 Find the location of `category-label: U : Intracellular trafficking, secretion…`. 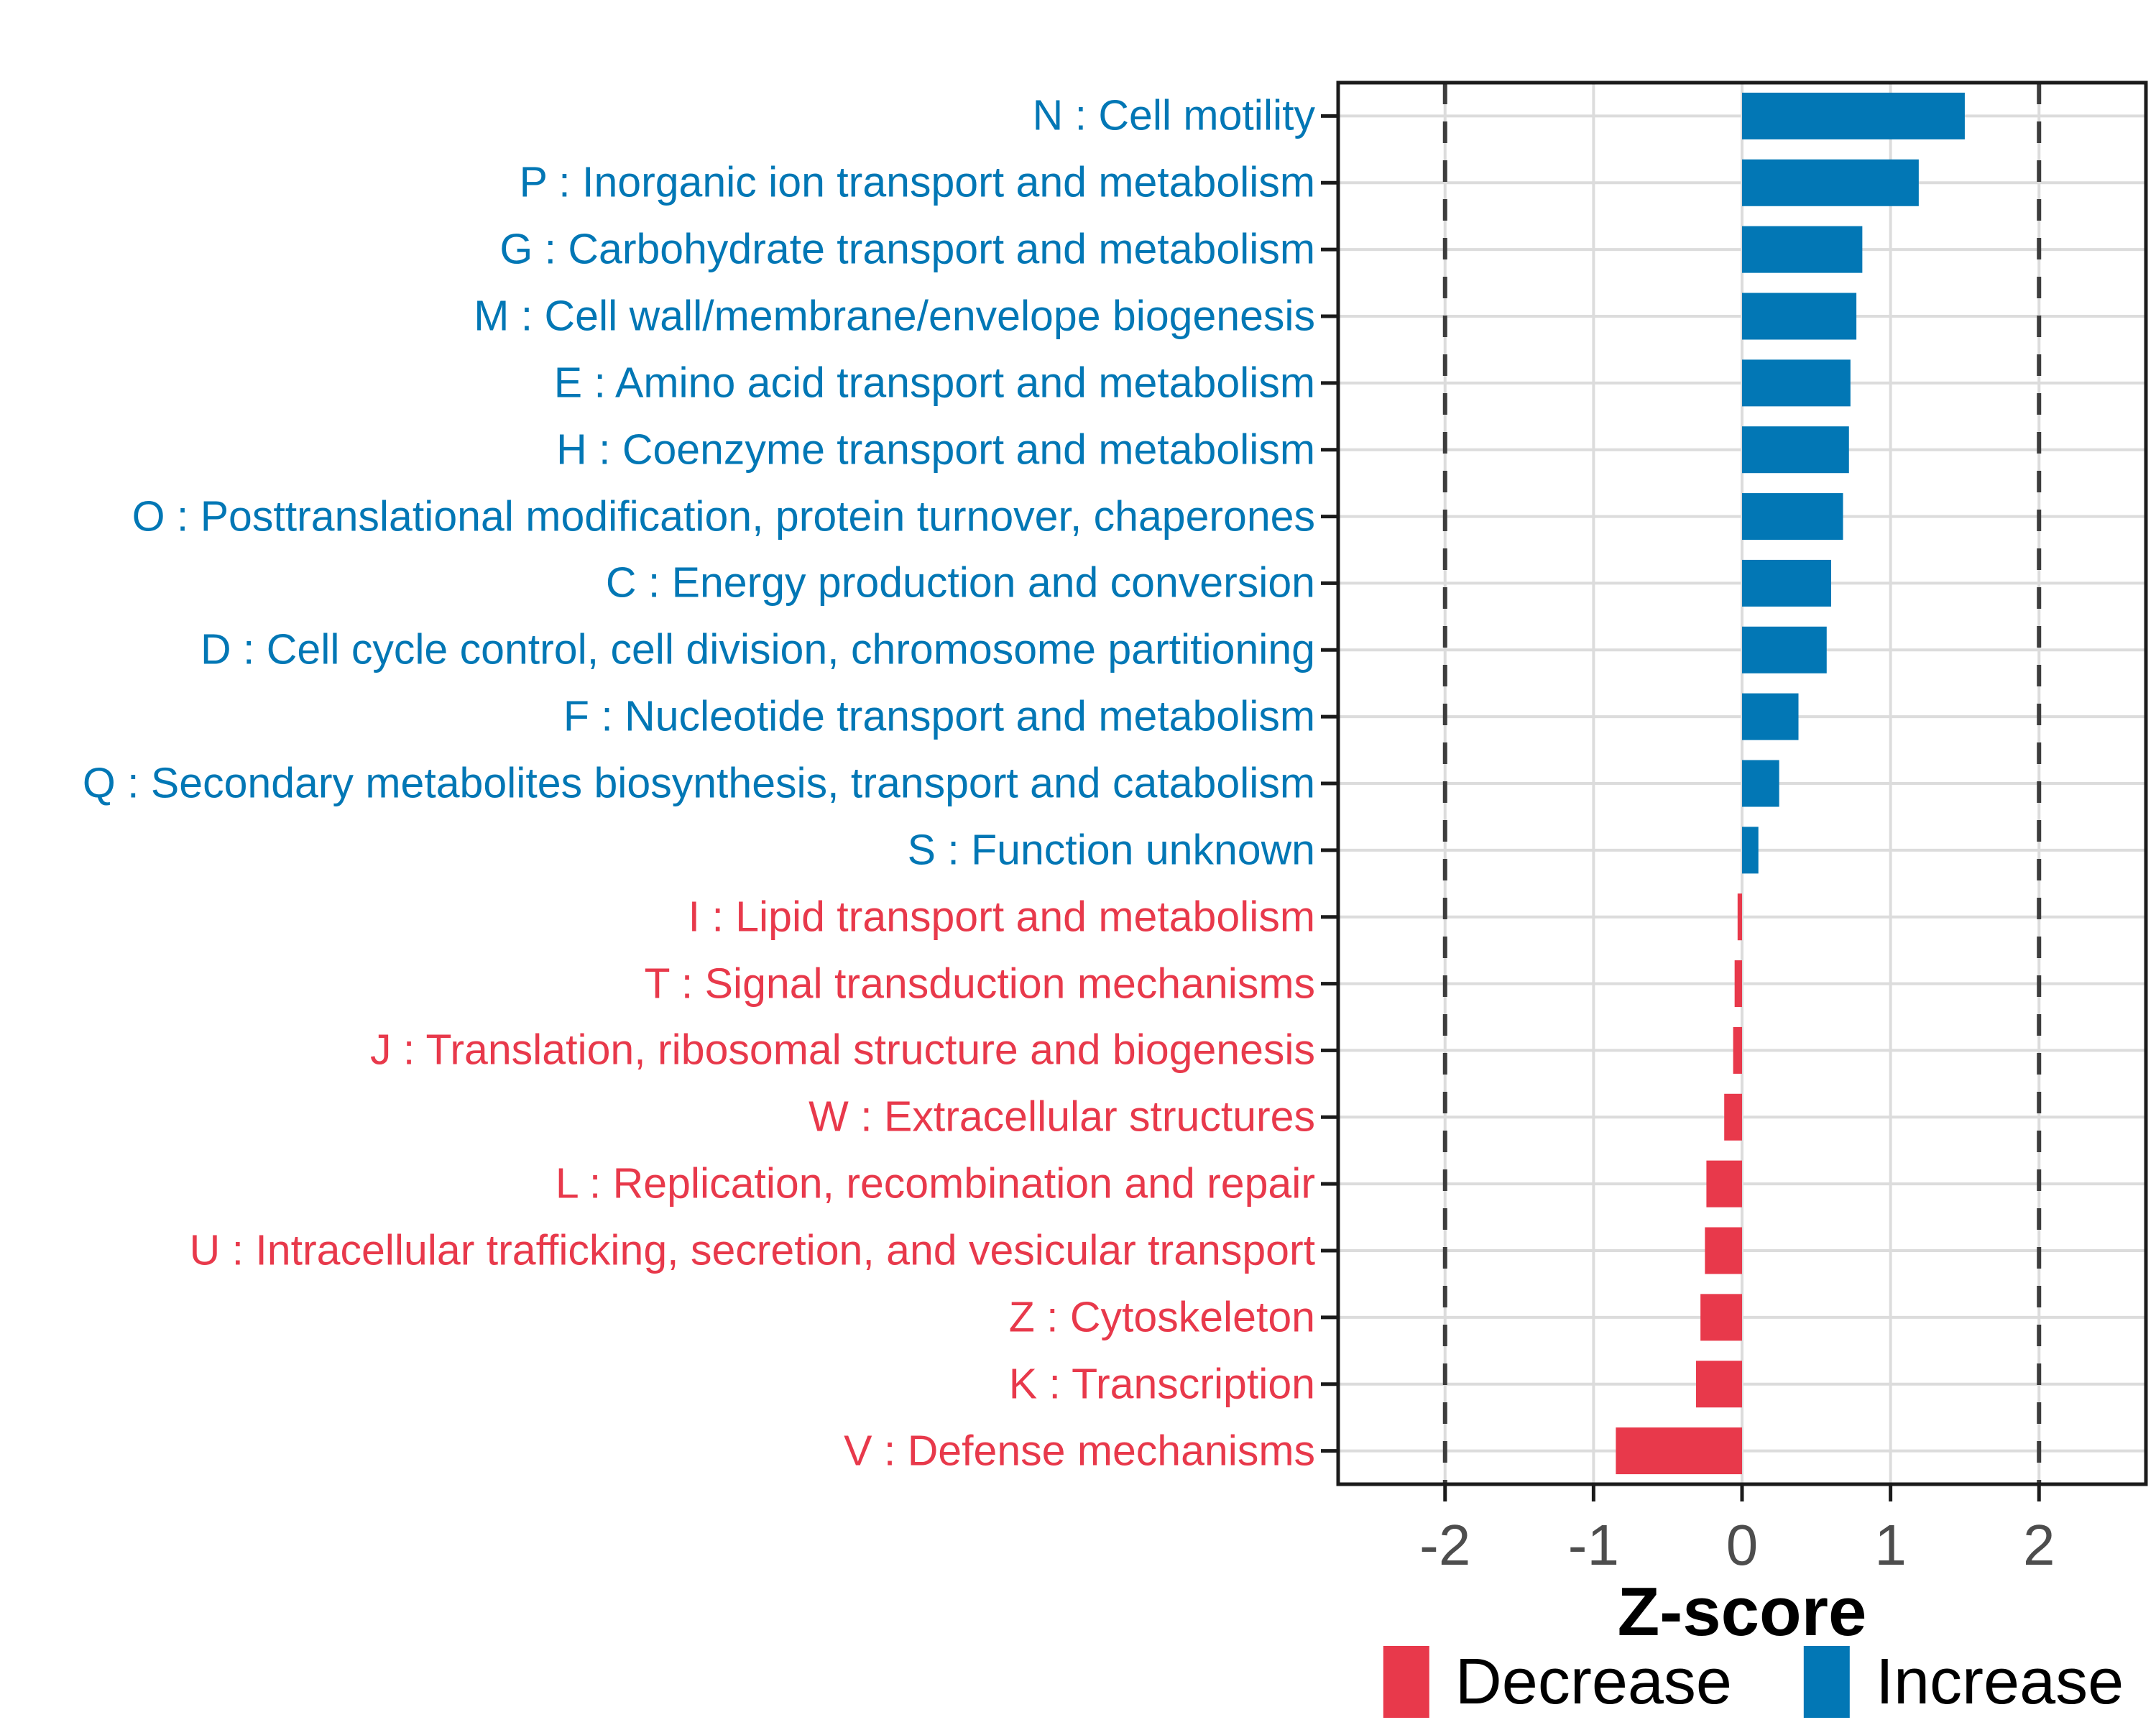

category-label: U : Intracellular trafficking, secretion… is located at coordinates (752, 1250).